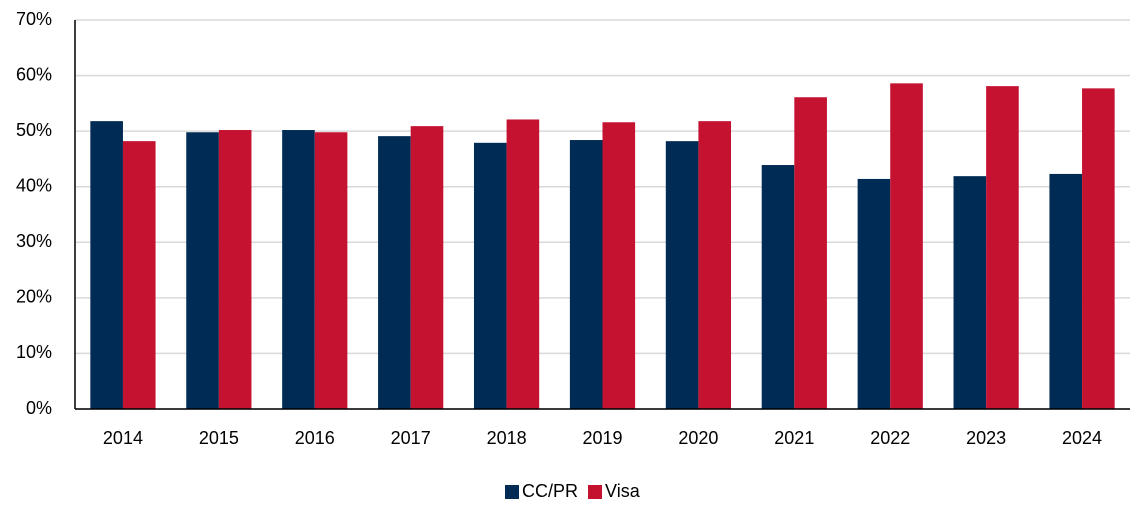 The height and width of the screenshot is (506, 1138). What do you see at coordinates (34, 19) in the screenshot?
I see `y-tick-label: 70%` at bounding box center [34, 19].